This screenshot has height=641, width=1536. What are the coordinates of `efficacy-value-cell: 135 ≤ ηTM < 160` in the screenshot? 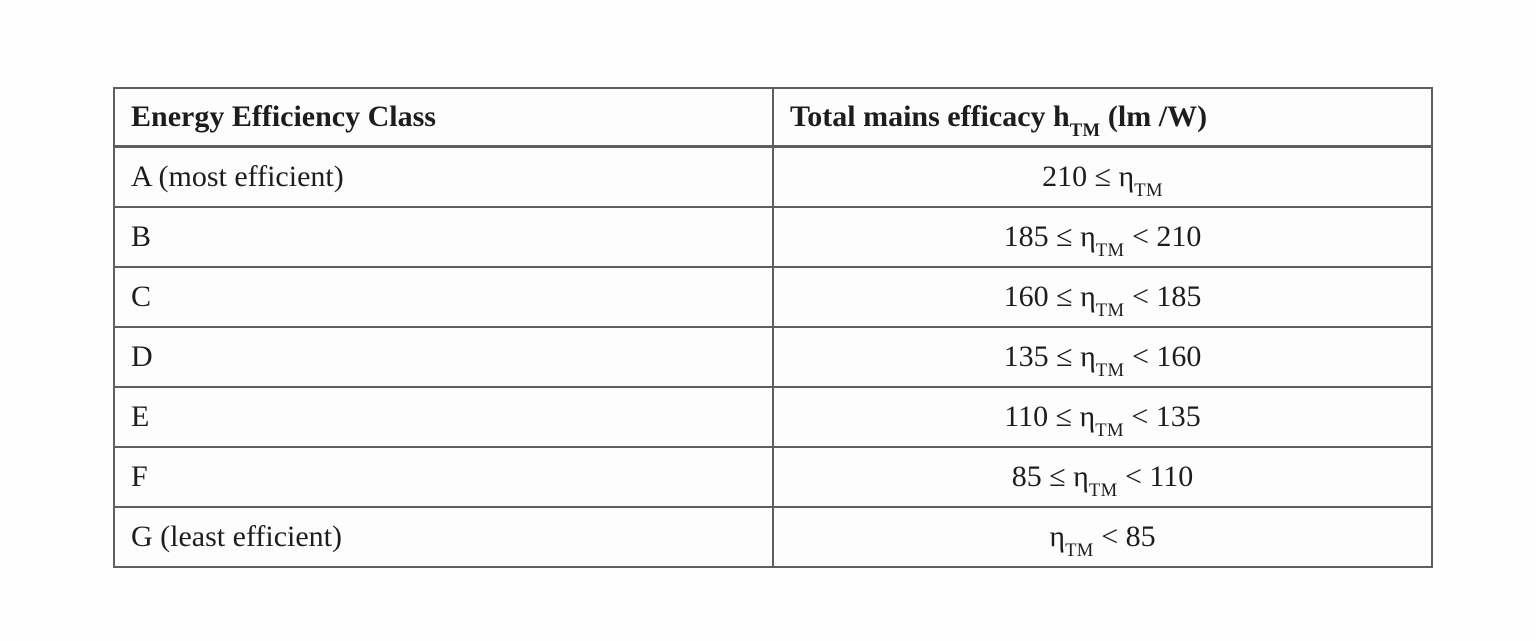 It's located at (1102, 356).